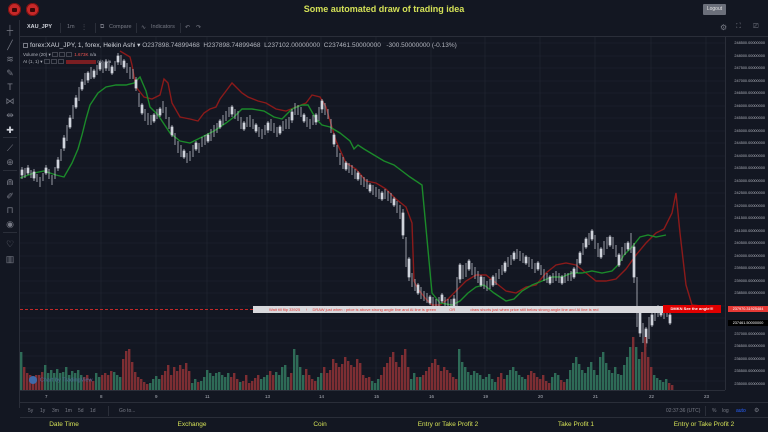 Image resolution: width=768 pixels, height=432 pixels. I want to click on time-label: 9, so click(156, 396).